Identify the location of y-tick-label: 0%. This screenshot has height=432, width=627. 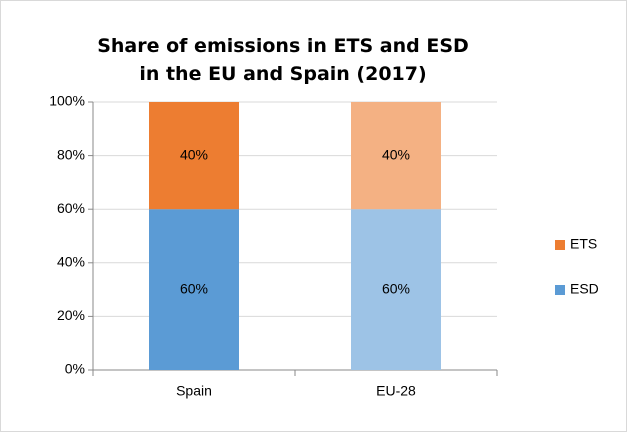
(75, 369).